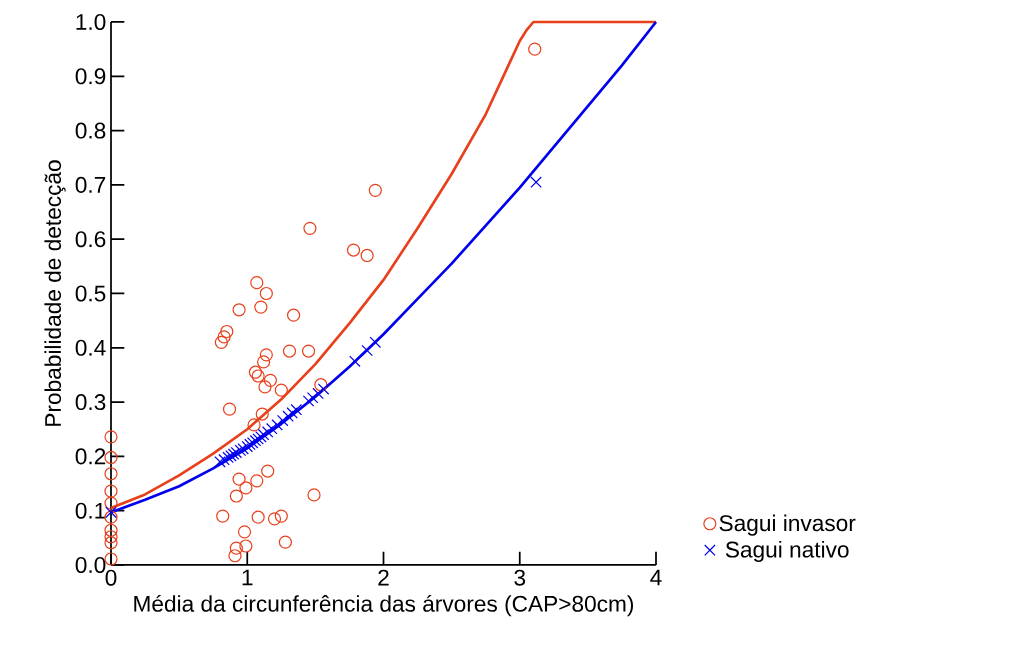 This screenshot has width=1011, height=652. Describe the element at coordinates (787, 525) in the screenshot. I see `legend-label: Sagui invasor` at that location.